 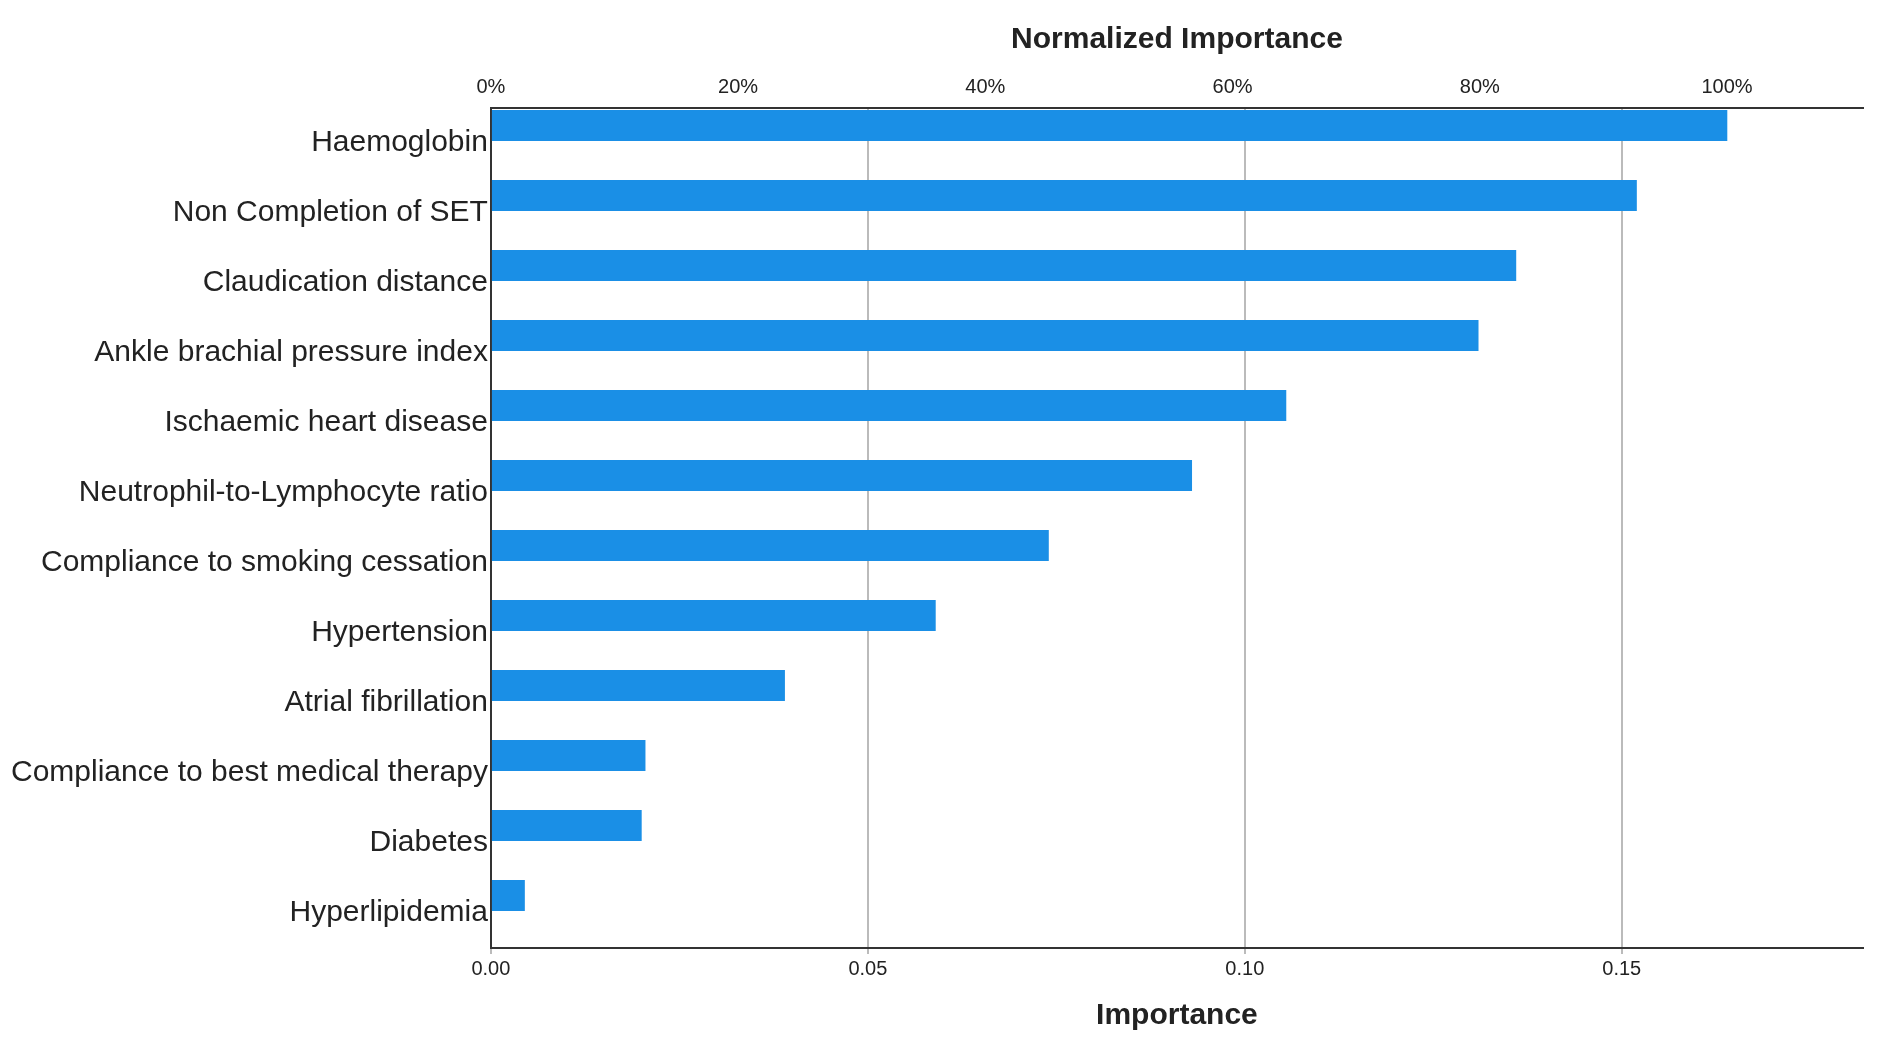 What do you see at coordinates (345, 281) in the screenshot?
I see `y-tick-label: Claudication distance` at bounding box center [345, 281].